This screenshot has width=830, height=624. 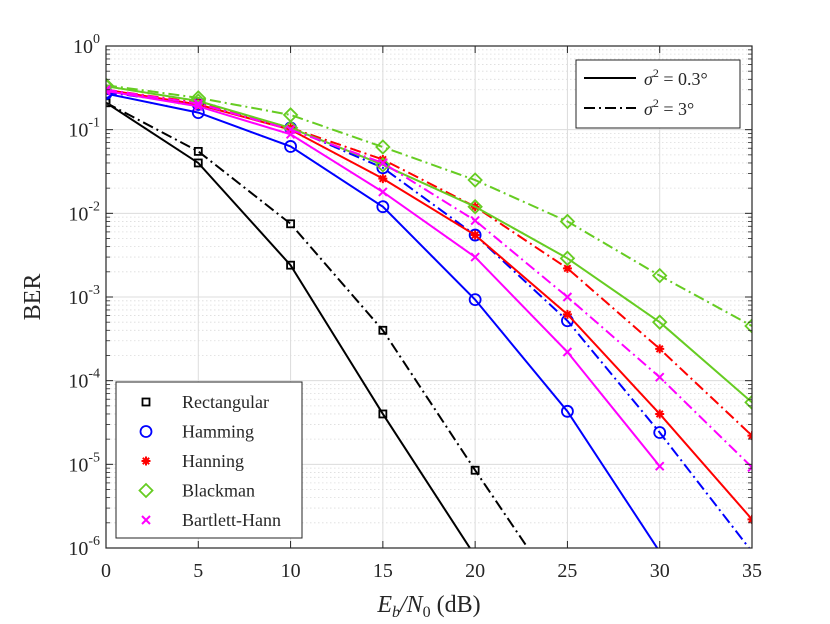 I want to click on legend-label: Blackman, so click(x=218, y=491).